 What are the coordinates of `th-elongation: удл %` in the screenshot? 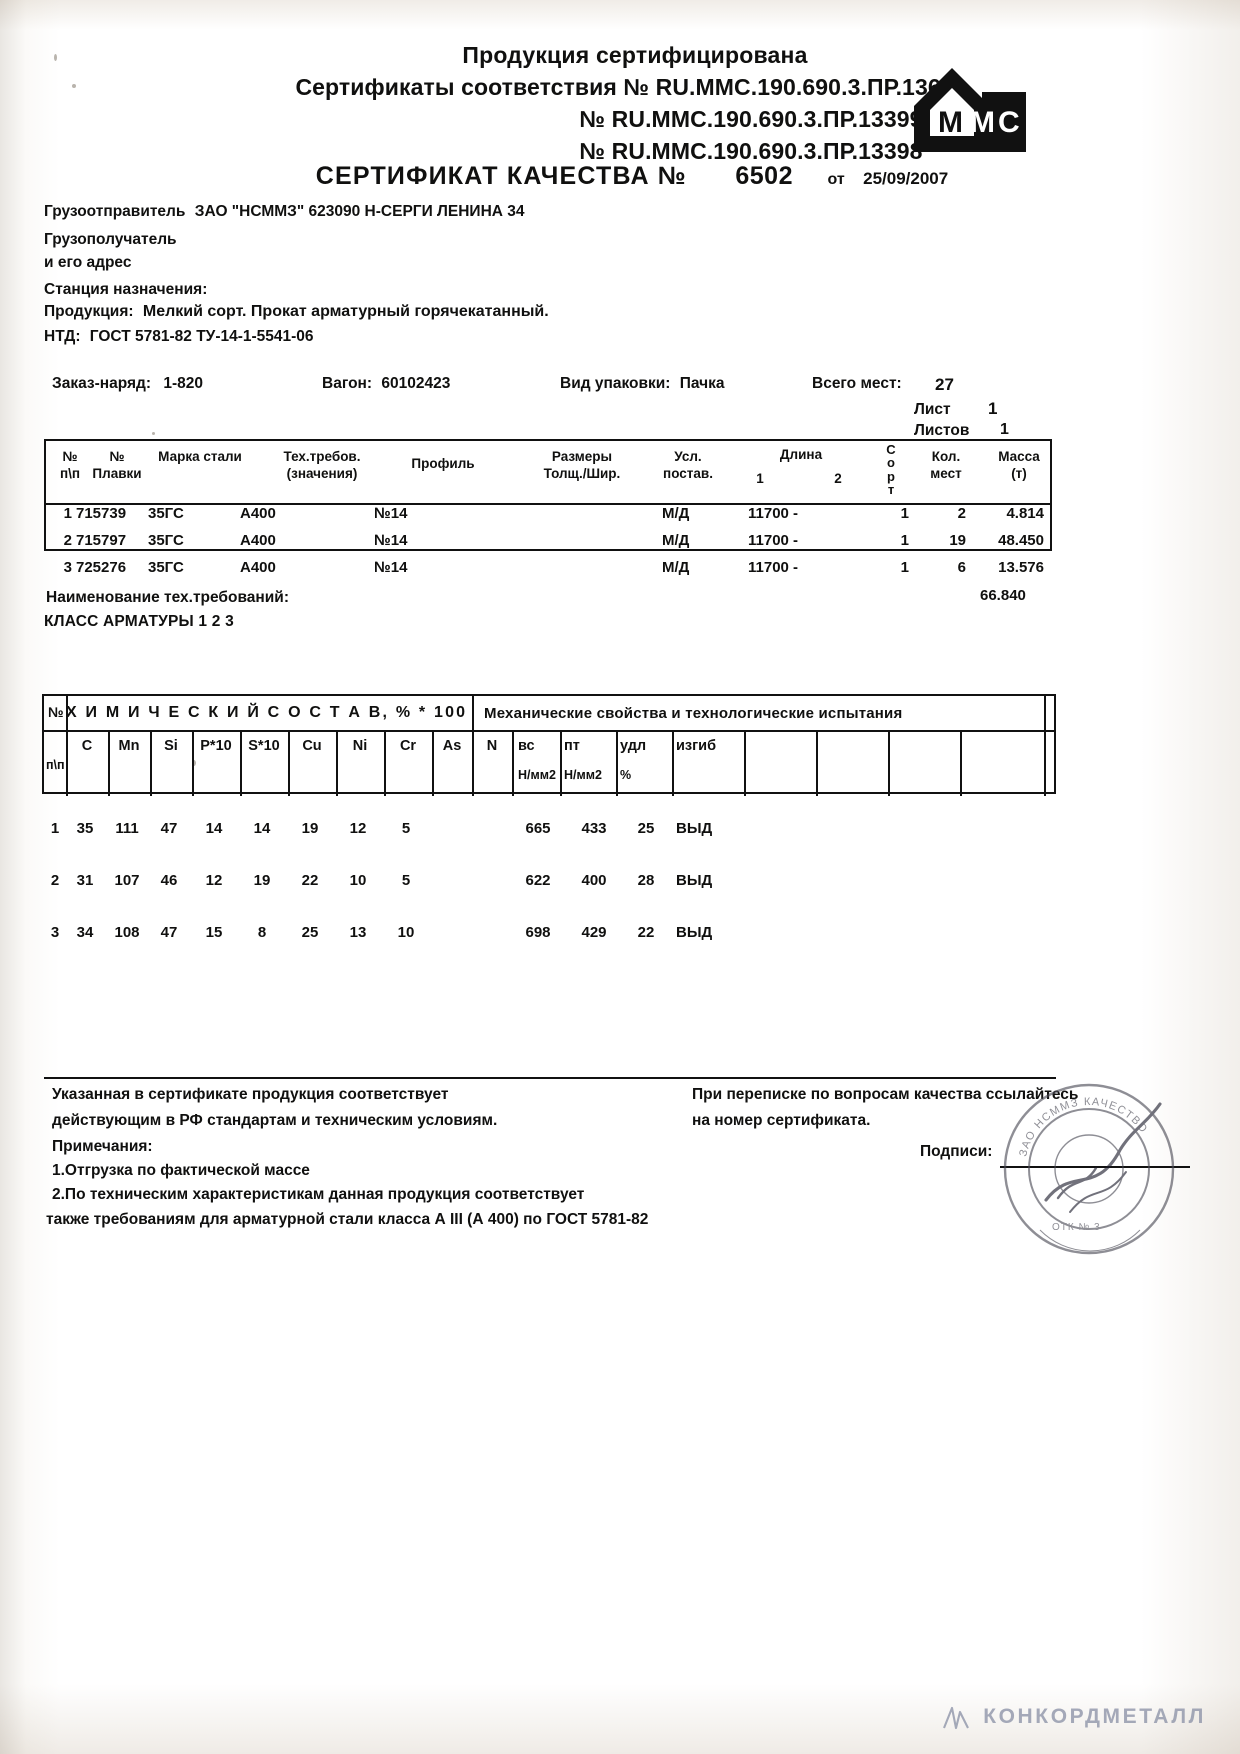 It's located at (648, 760).